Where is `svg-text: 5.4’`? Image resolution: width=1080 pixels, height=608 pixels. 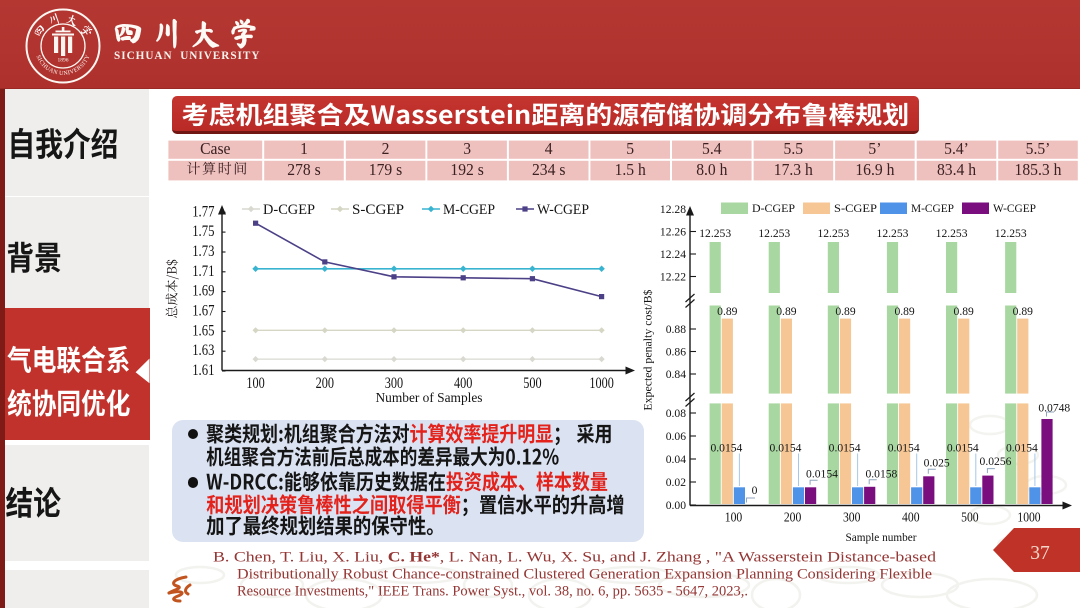 svg-text: 5.4’ is located at coordinates (956, 148).